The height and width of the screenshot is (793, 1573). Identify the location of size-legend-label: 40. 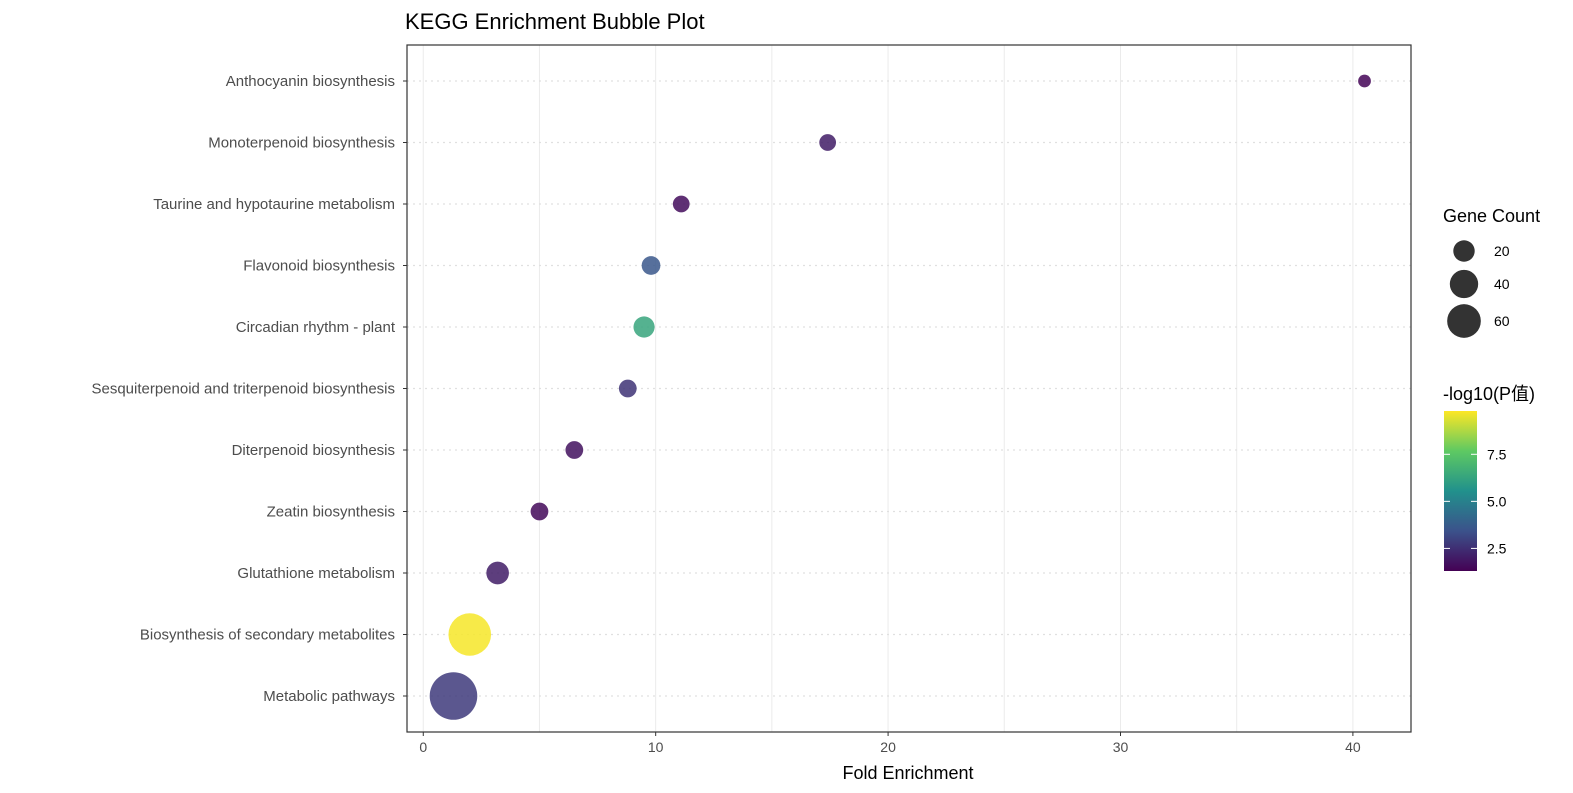
(1502, 284).